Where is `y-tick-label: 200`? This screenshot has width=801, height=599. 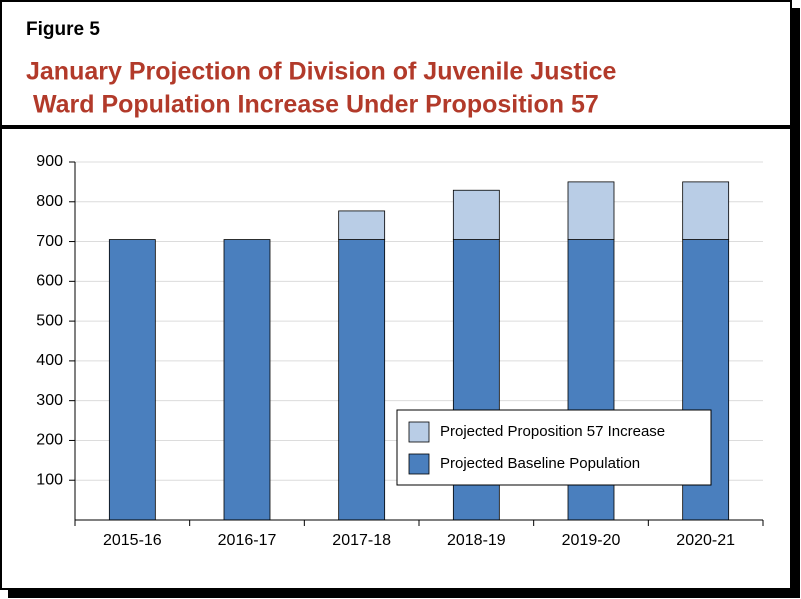
y-tick-label: 200 is located at coordinates (49, 440).